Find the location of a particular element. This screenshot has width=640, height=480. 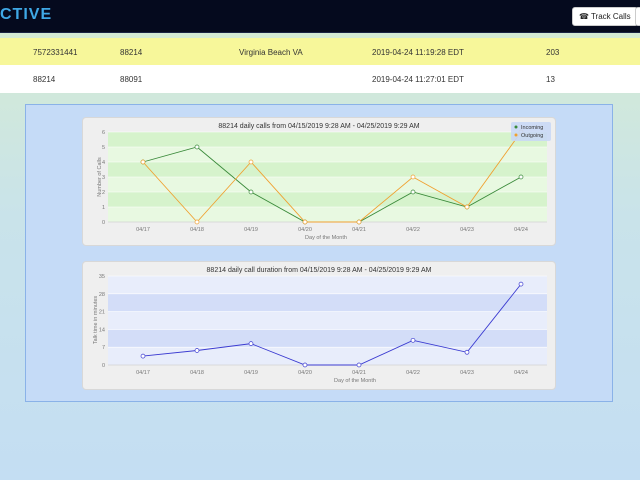

y-tick-label: 6 is located at coordinates (103, 133).